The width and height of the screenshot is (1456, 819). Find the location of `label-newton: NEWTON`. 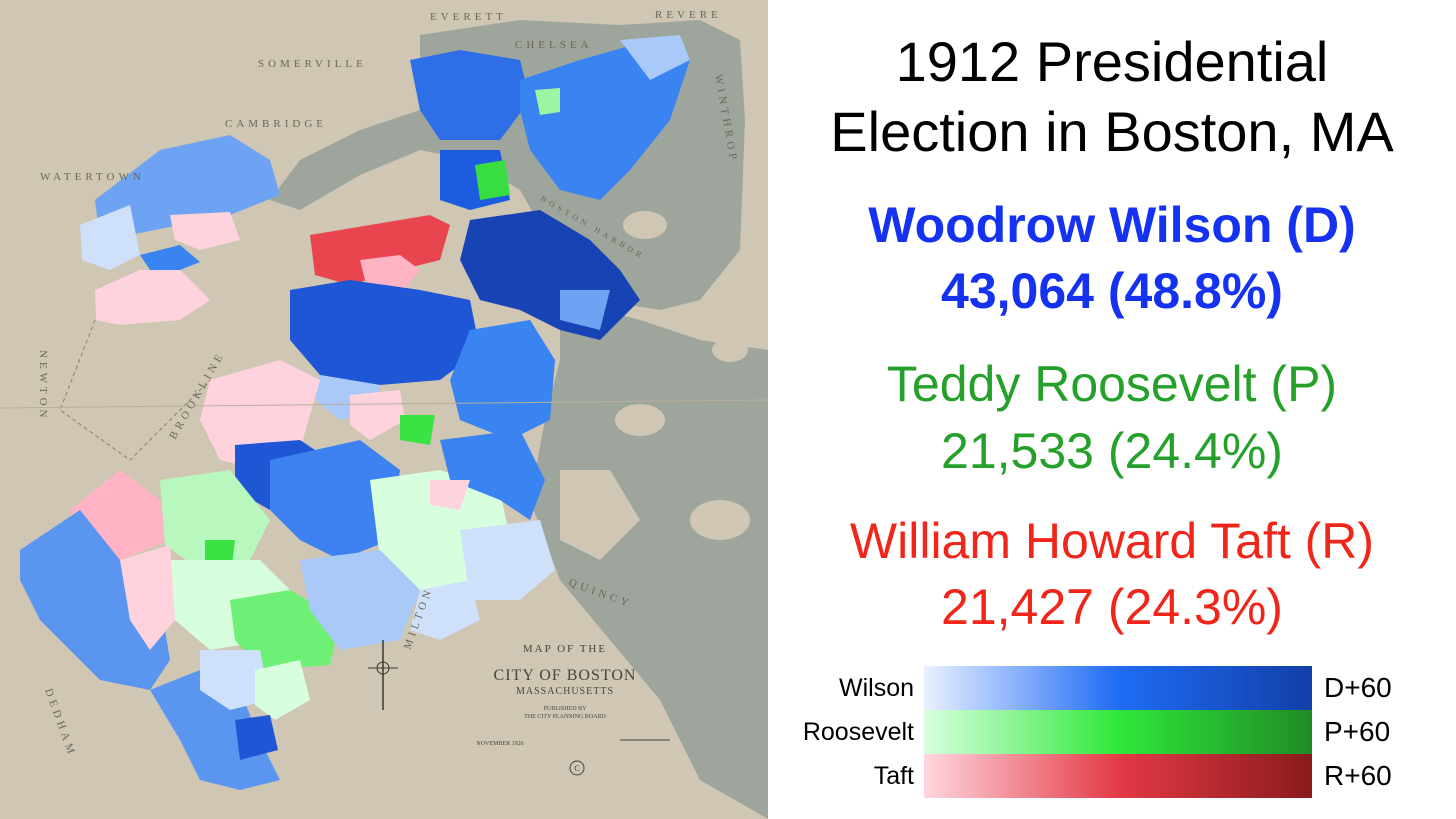

label-newton: NEWTON is located at coordinates (43, 385).